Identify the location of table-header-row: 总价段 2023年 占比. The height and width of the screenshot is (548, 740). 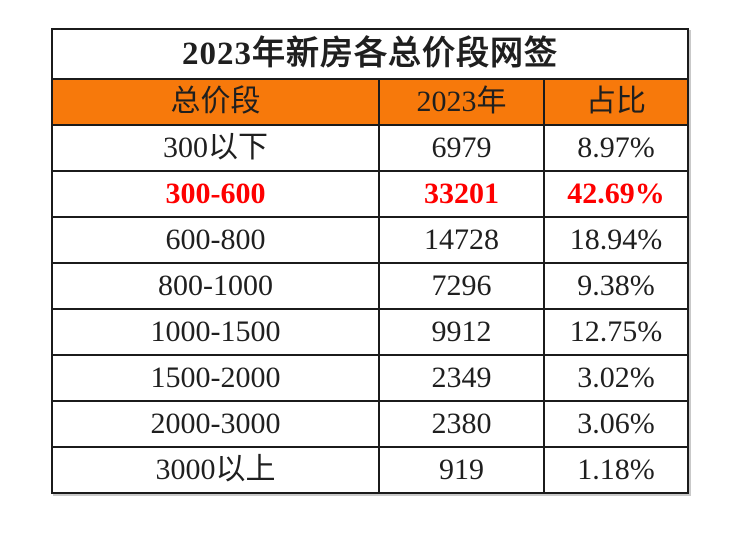
(370, 102).